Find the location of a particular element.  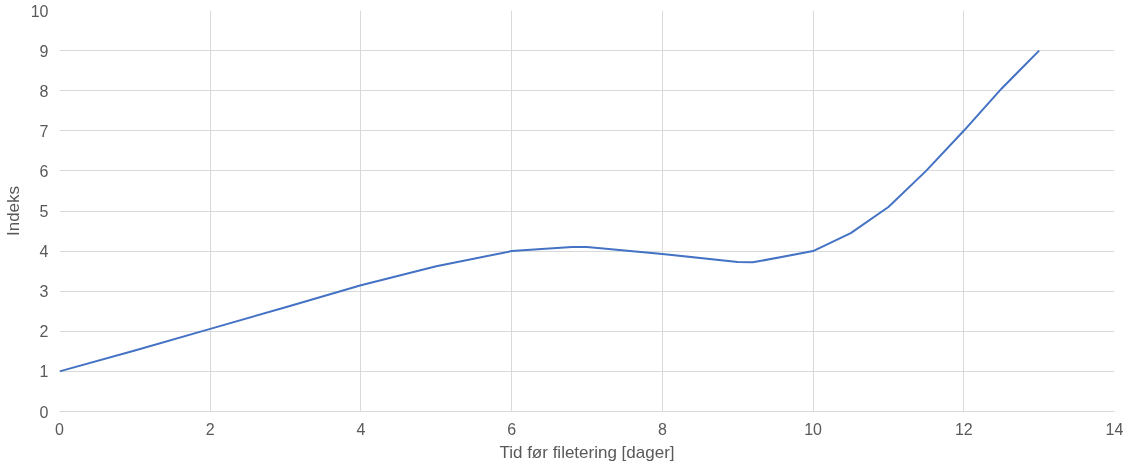

y-tick-label: 7 is located at coordinates (44, 131).